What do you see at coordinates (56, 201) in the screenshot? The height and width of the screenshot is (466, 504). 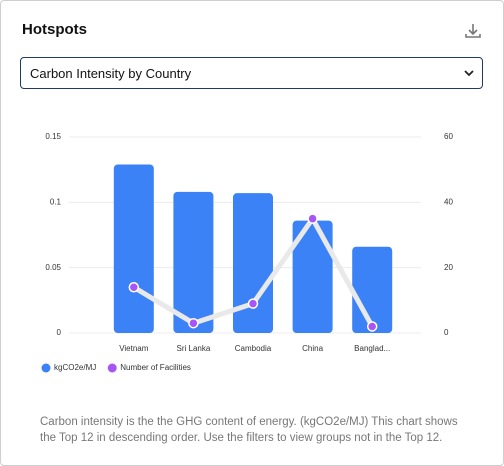 I see `y-tick-label: 0.1` at bounding box center [56, 201].